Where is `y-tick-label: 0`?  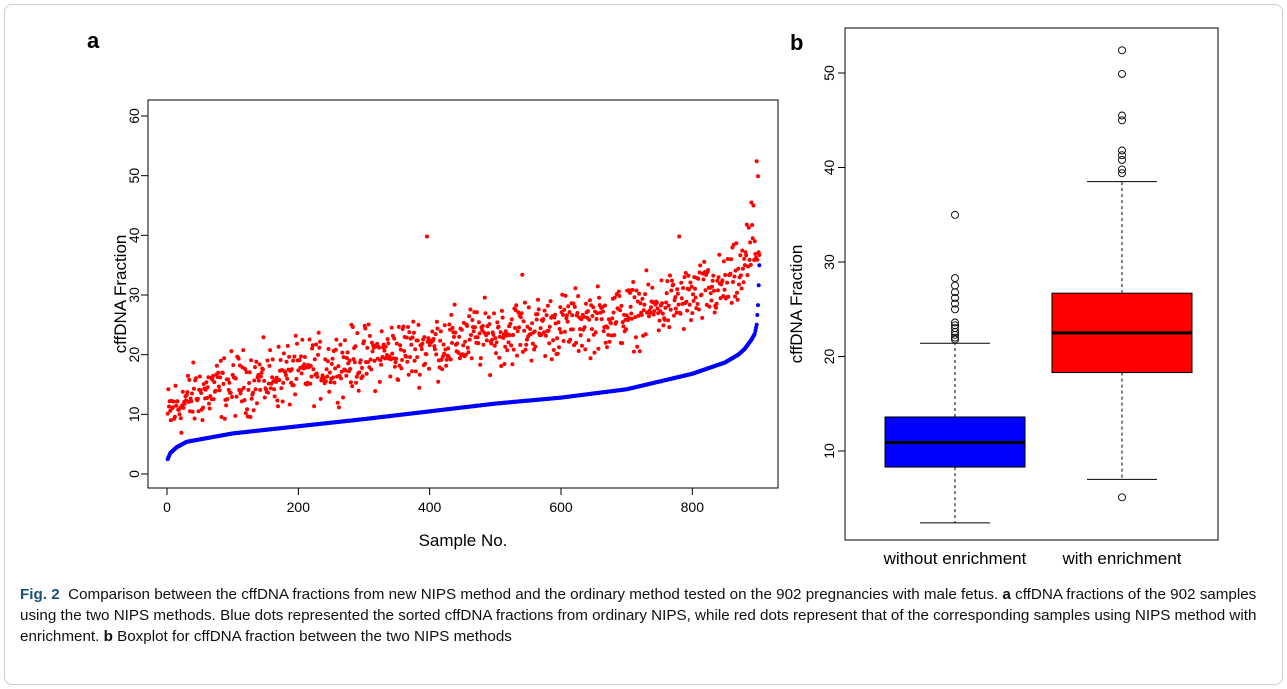
y-tick-label: 0 is located at coordinates (134, 474).